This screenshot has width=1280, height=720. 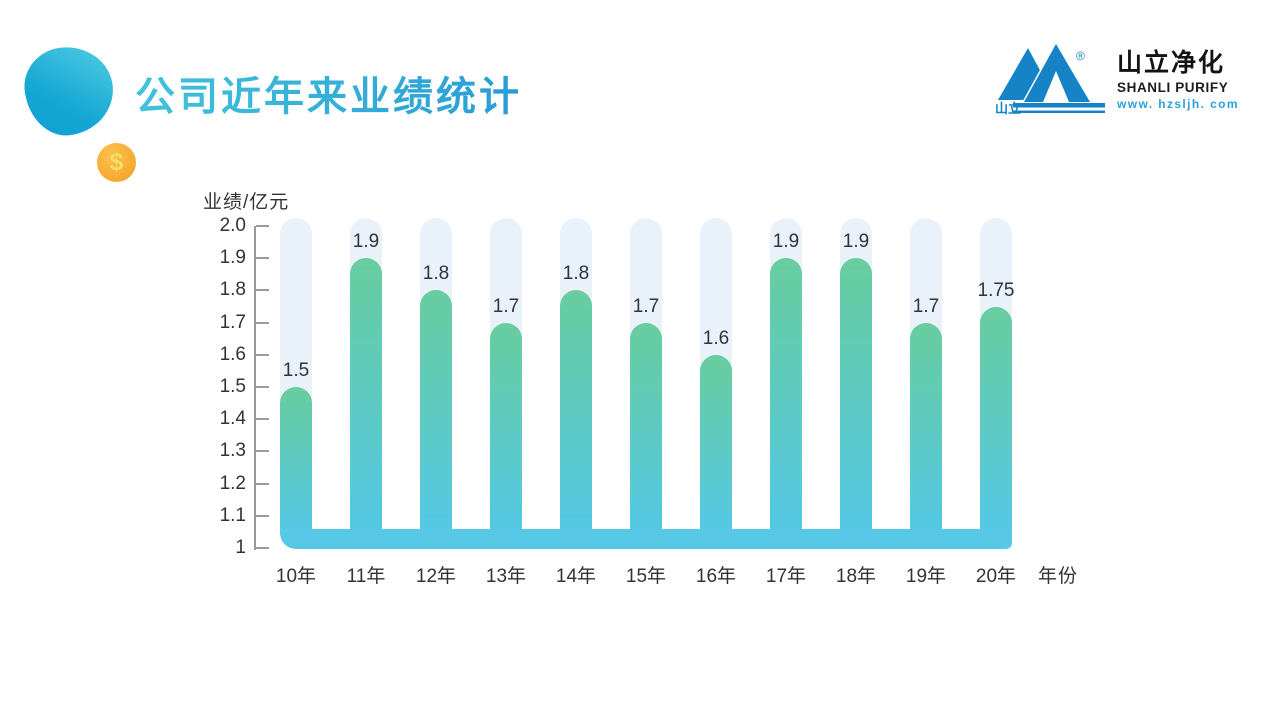 I want to click on y-tick-label: 1, so click(x=240, y=547).